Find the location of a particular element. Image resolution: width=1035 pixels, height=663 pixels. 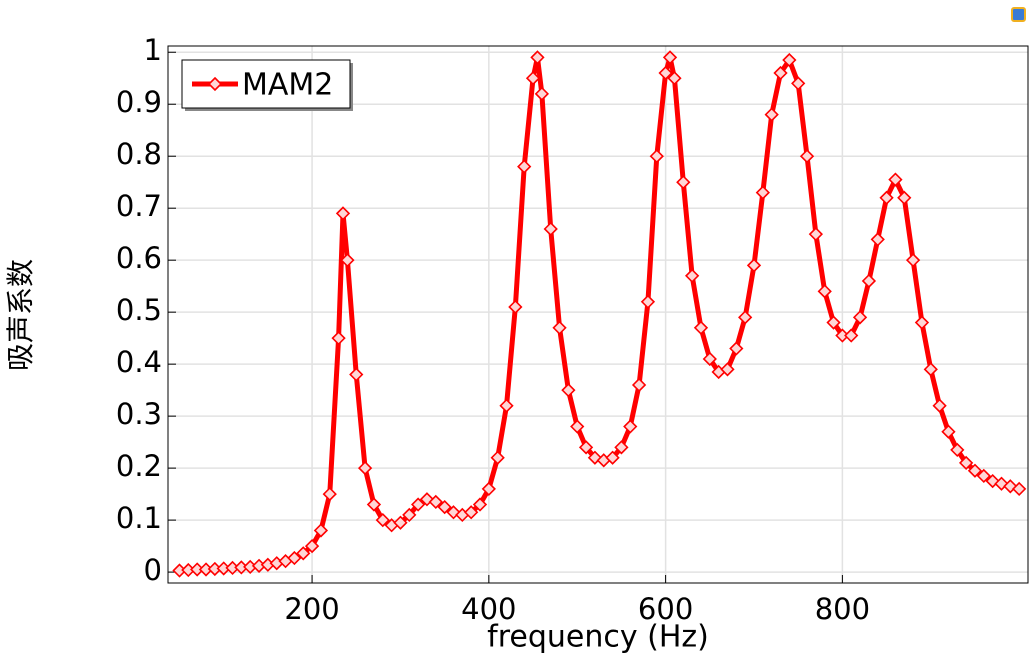

y-tick-label: 0.9 is located at coordinates (139, 102).